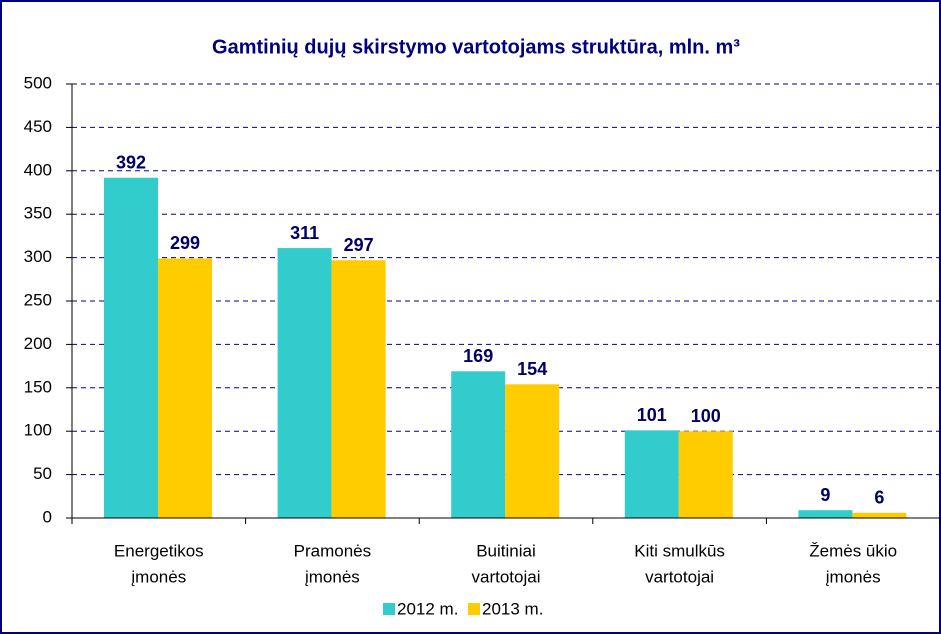  Describe the element at coordinates (47, 516) in the screenshot. I see `y-tick-label: 0` at that location.